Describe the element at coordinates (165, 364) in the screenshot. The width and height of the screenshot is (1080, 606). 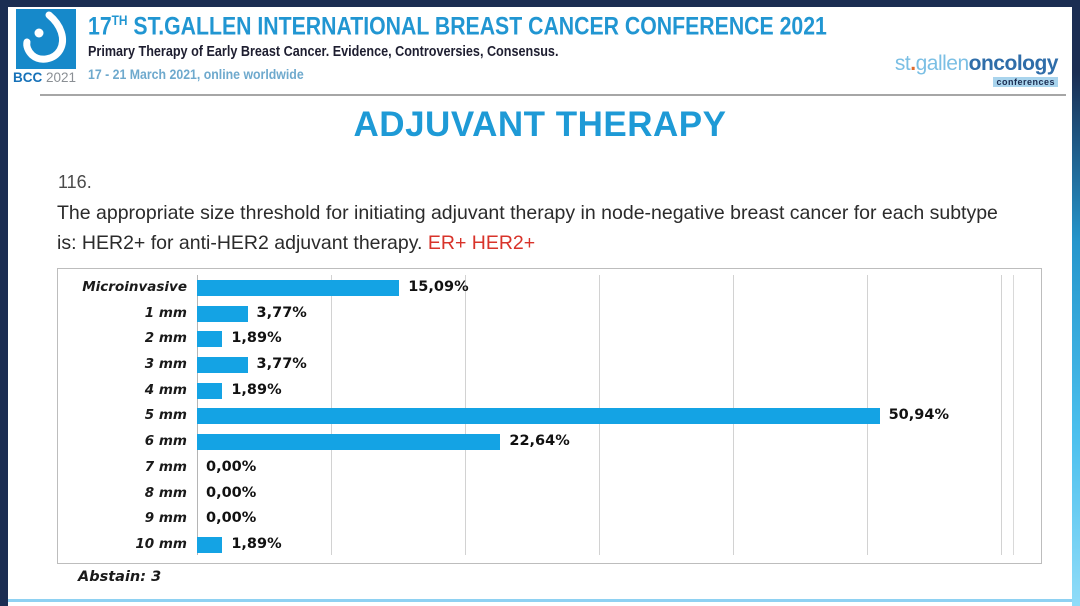
I see `category-label: 3 mm` at that location.